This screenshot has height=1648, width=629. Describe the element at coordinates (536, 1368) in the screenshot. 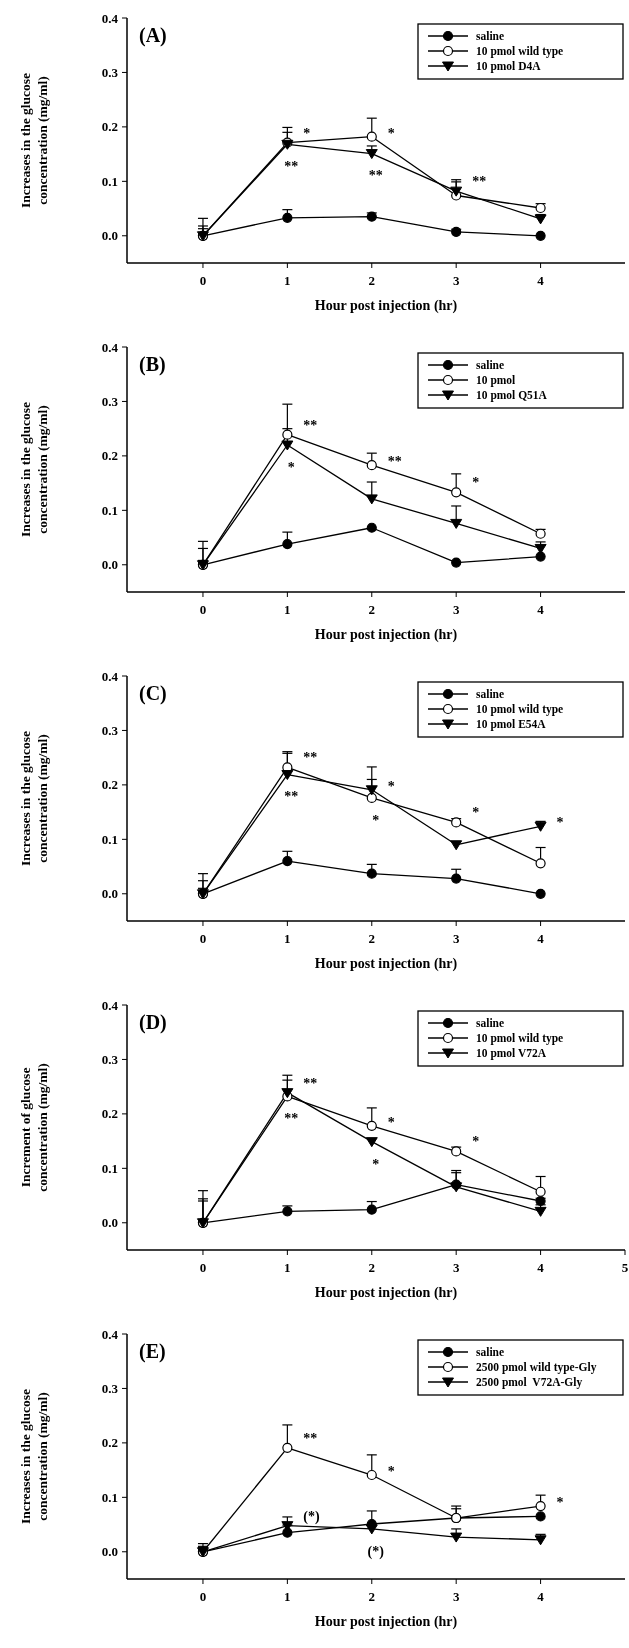

I see `legend-label: 2500 pmol wild type-Gly` at that location.